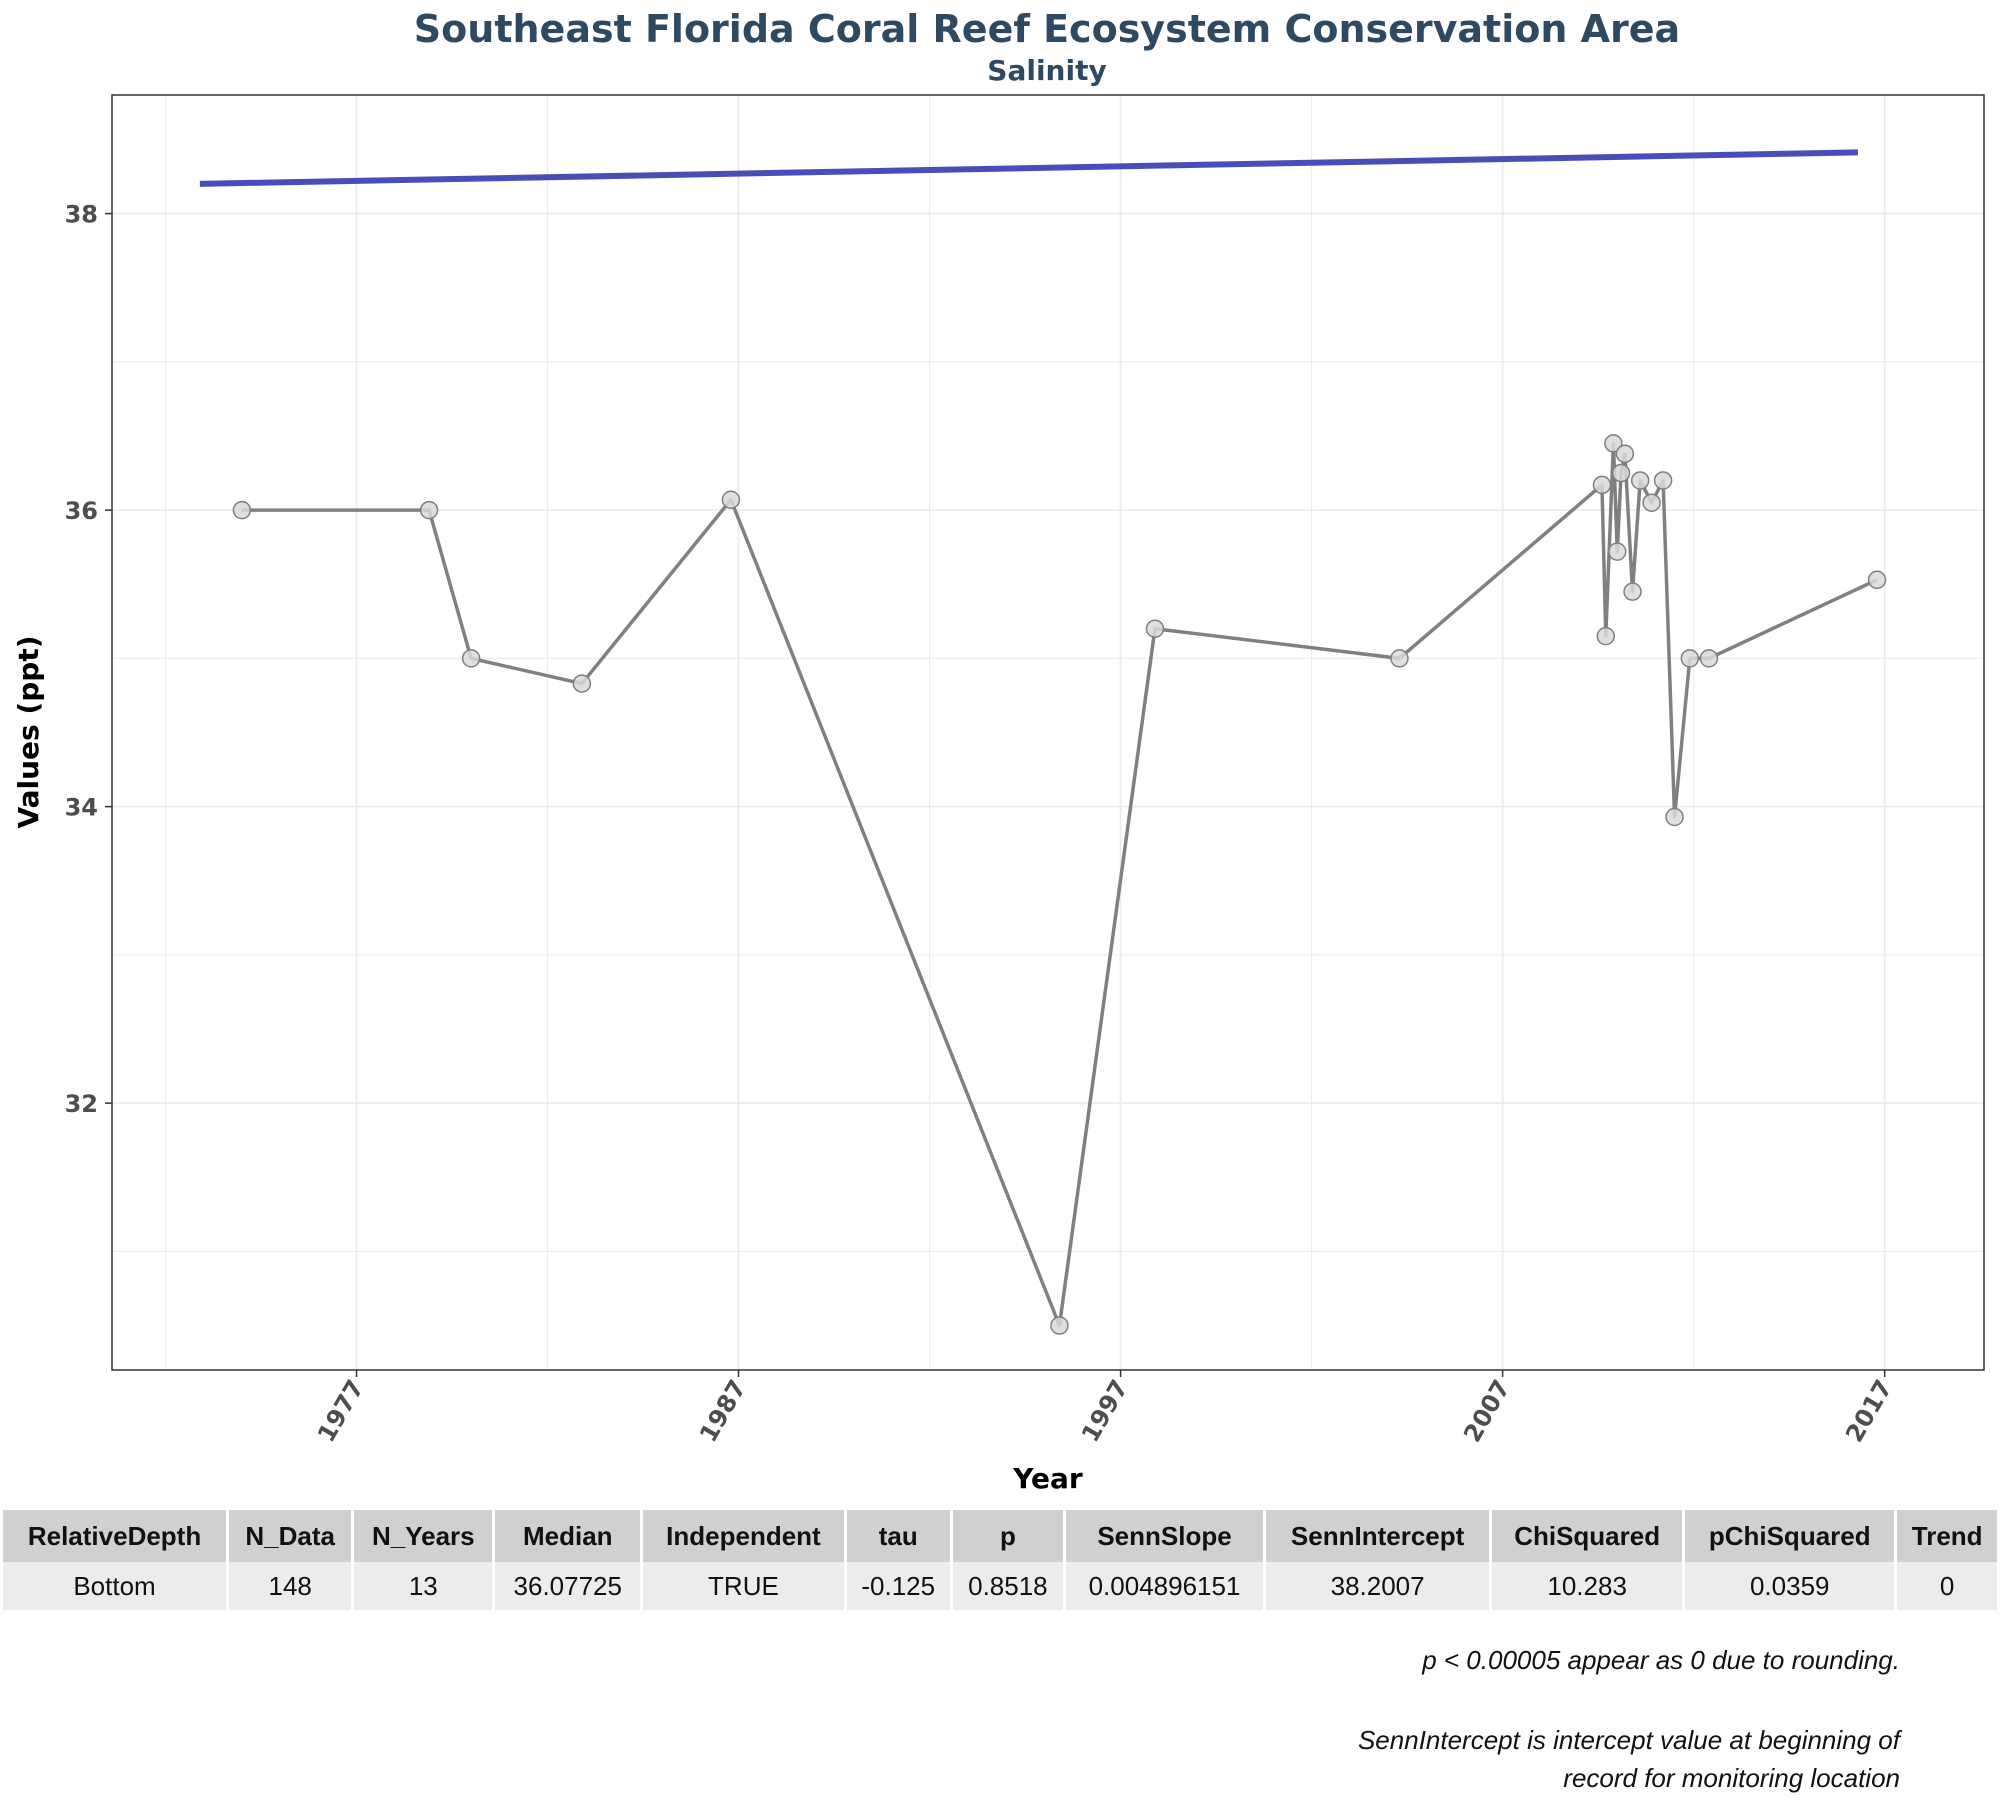  Describe the element at coordinates (1869, 1411) in the screenshot. I see `x-tick-label: 2017` at that location.